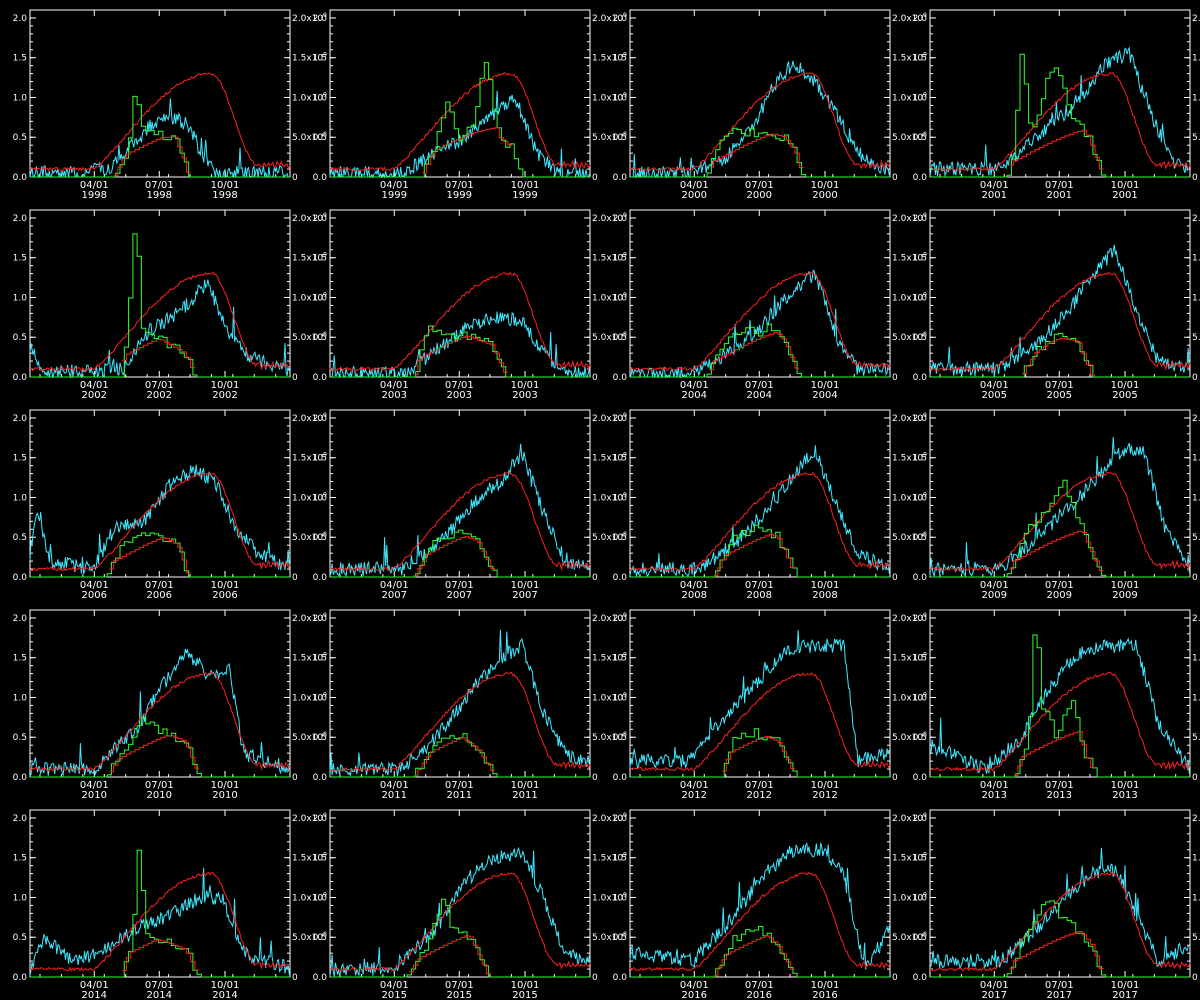  What do you see at coordinates (224, 395) in the screenshot?
I see `x-tick-year: 2002` at bounding box center [224, 395].